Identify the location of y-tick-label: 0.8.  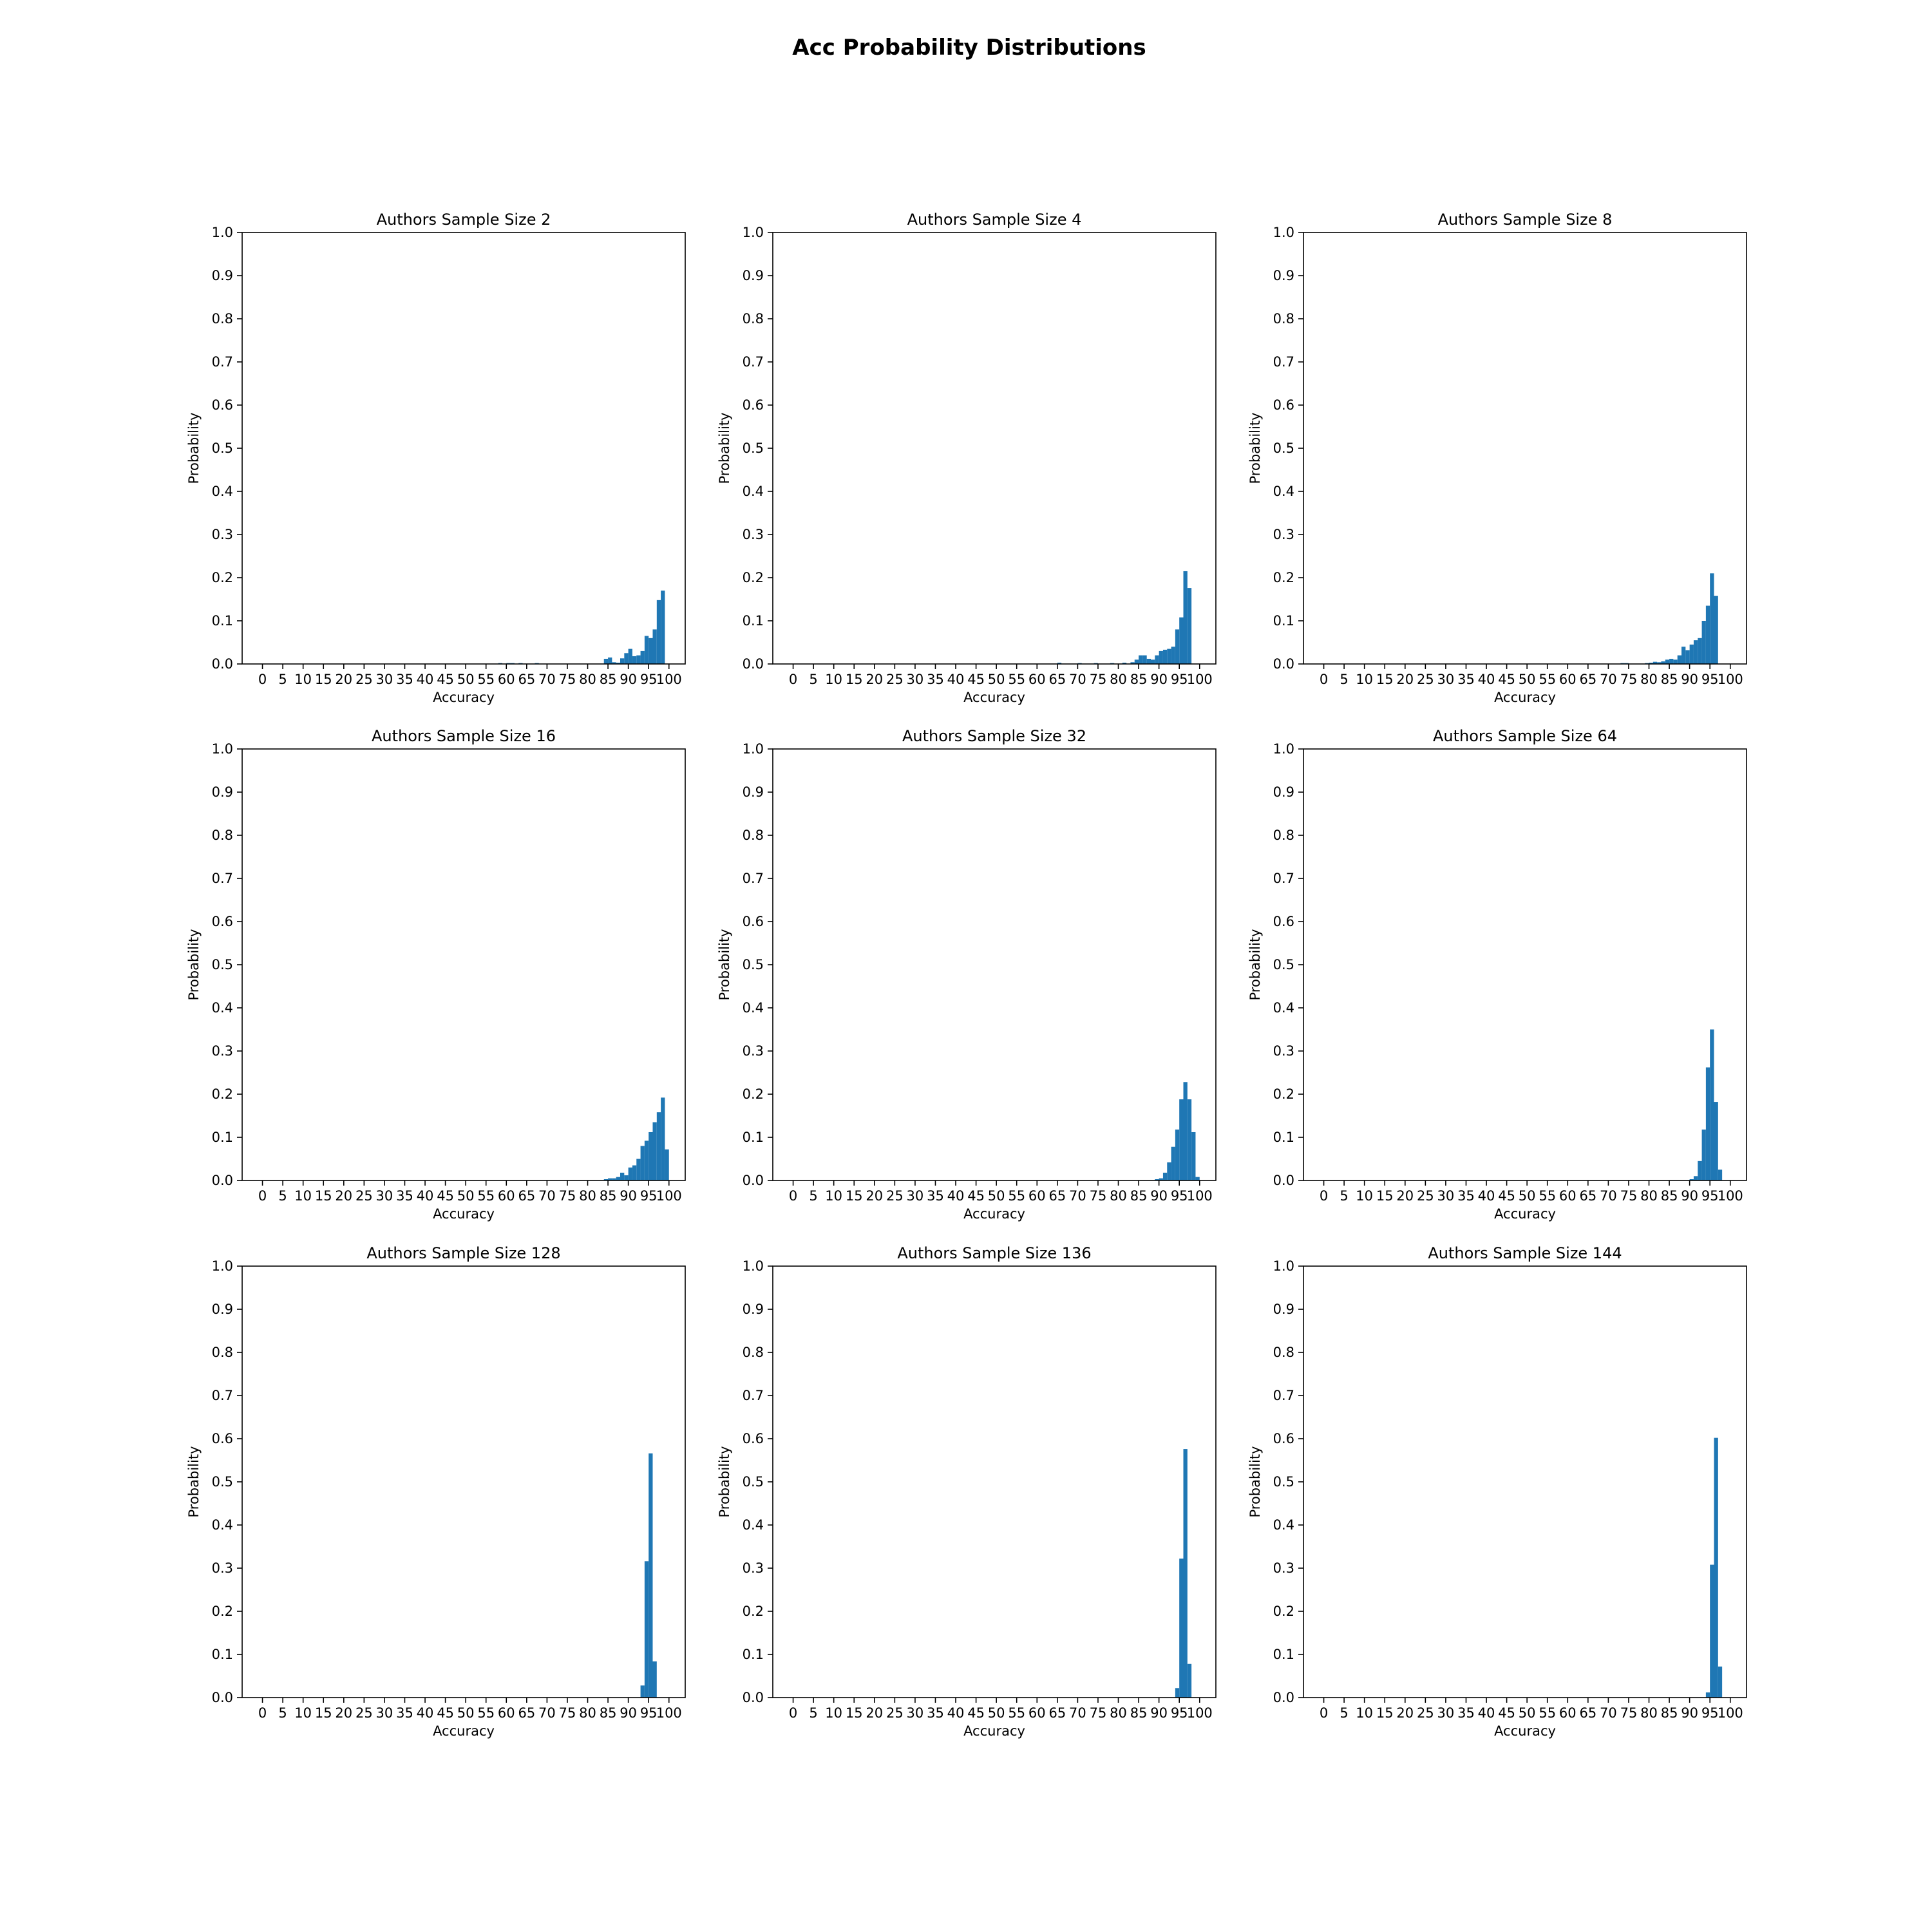
(223, 1352).